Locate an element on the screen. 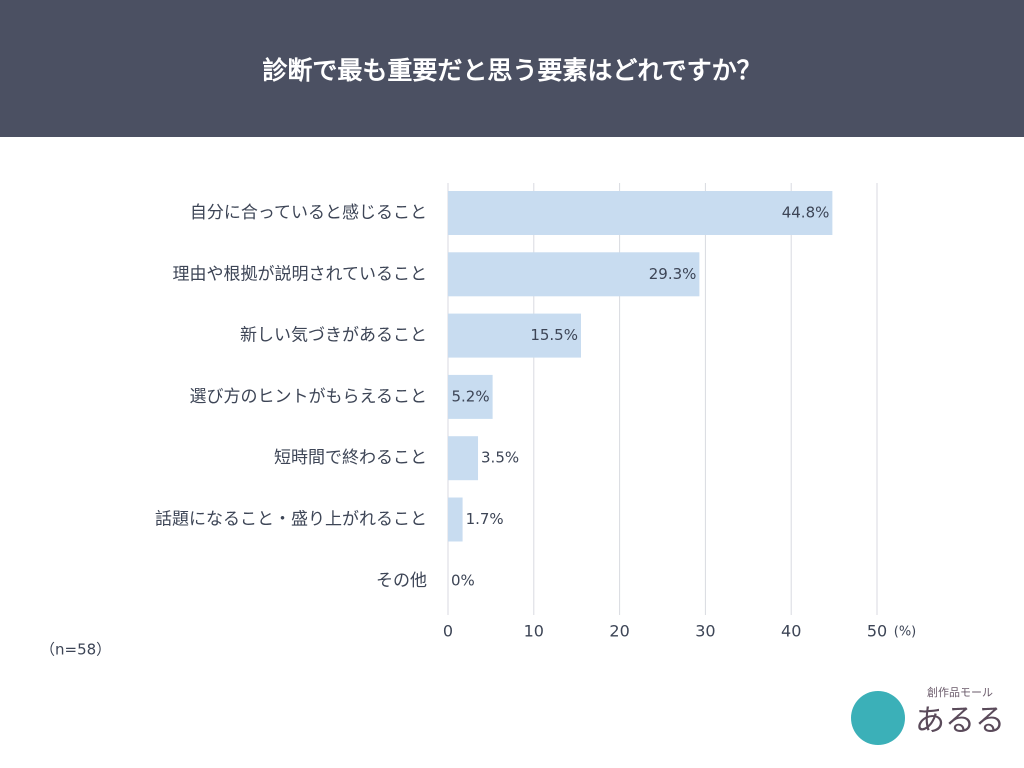 The width and height of the screenshot is (1024, 768). logo: 創作品モール あるる is located at coordinates (928, 715).